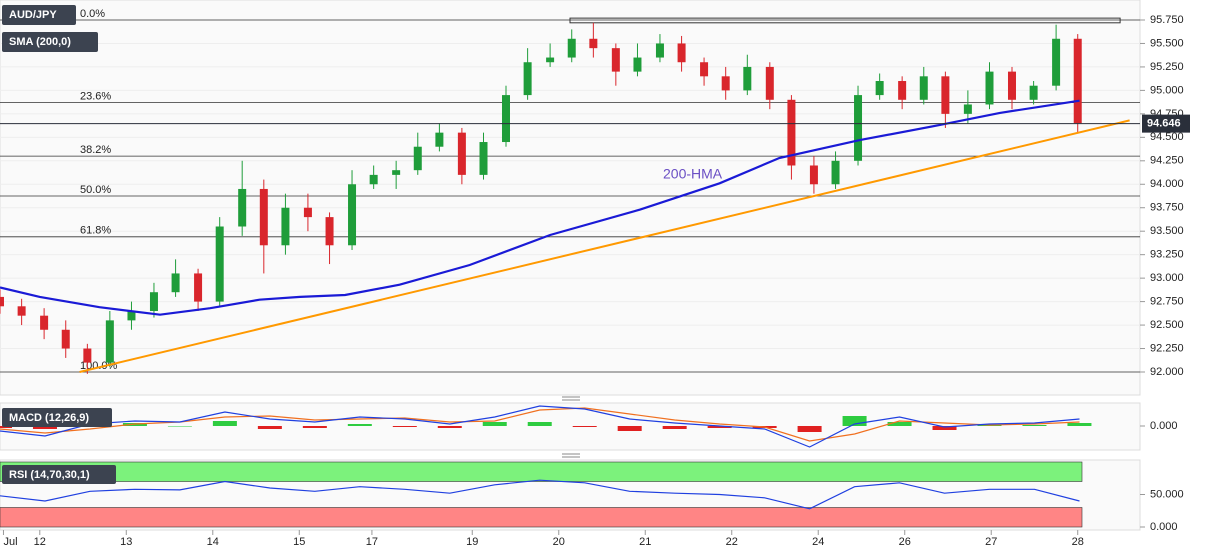 This screenshot has height=555, width=1207. I want to click on x-tick-label: 14, so click(213, 542).